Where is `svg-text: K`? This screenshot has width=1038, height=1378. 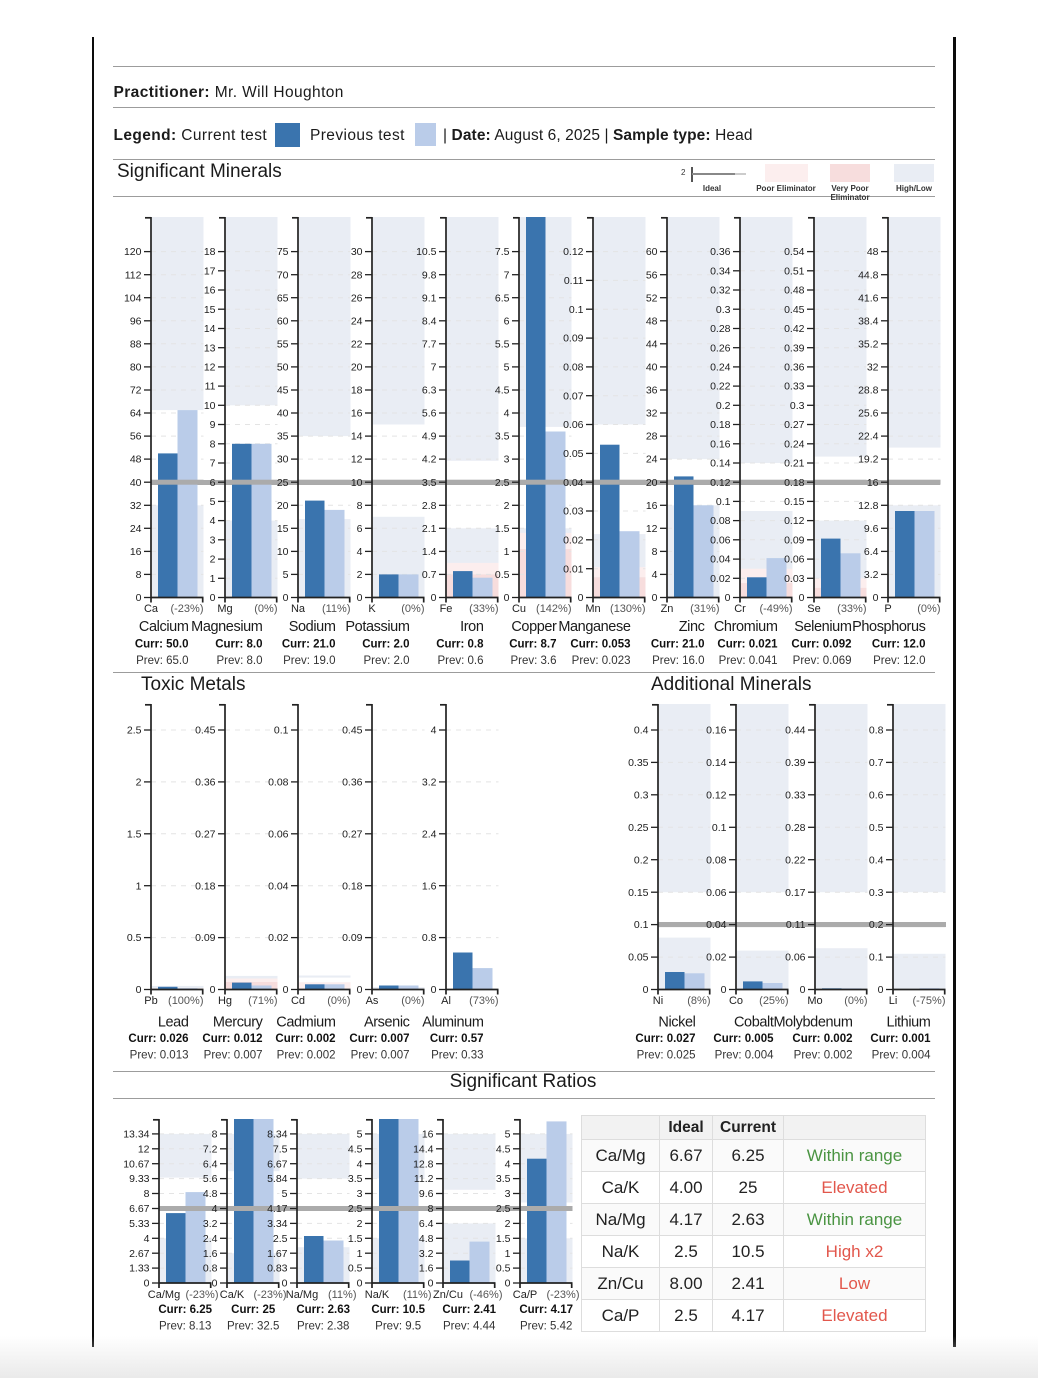
svg-text: K is located at coordinates (372, 609).